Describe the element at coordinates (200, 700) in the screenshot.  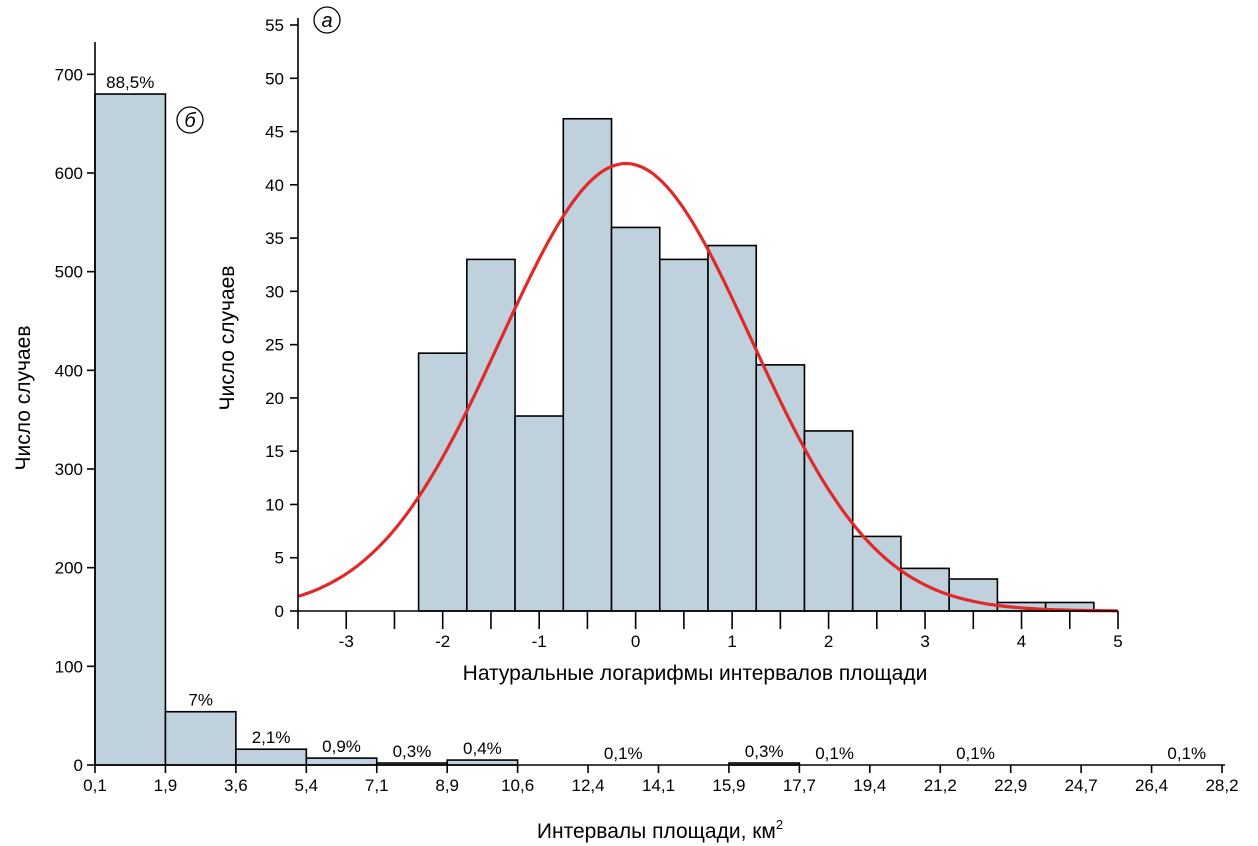
I see `panel-b-bar-label: 7%` at that location.